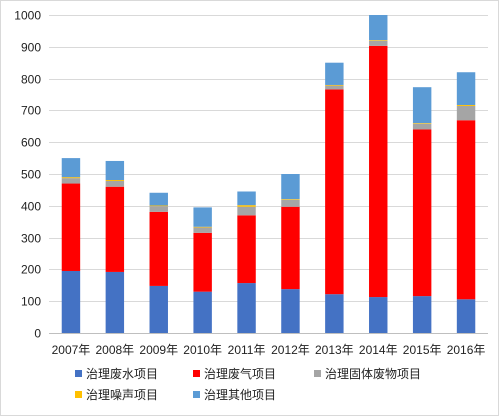 The image size is (499, 416). Describe the element at coordinates (27, 16) in the screenshot. I see `y-tick-label: 1000` at that location.